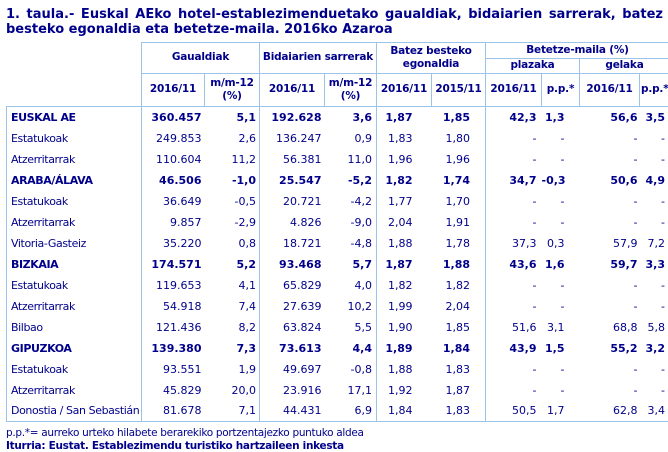 This screenshot has width=668, height=452. Describe the element at coordinates (201, 58) in the screenshot. I see `group-header-gaualdiak: Gaualdiak` at that location.